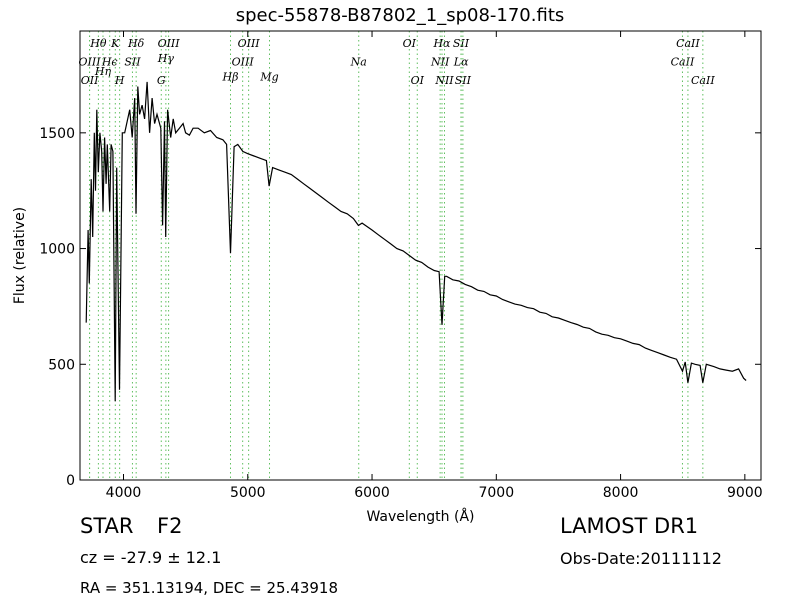  Describe the element at coordinates (400, 15) in the screenshot. I see `chart-title: spec-55878-B87802_1_sp08-170.fits` at that location.